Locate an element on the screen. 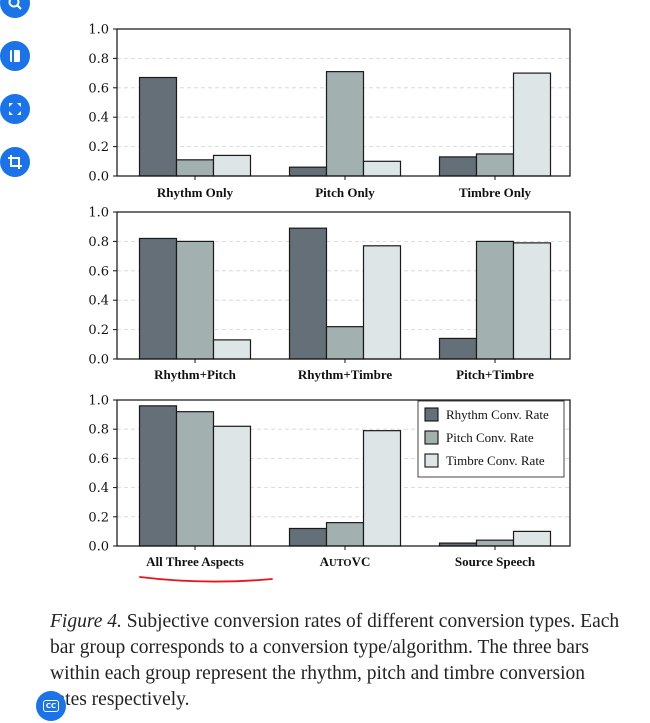 This screenshot has width=650, height=723. category-label: Pitch Only is located at coordinates (345, 192).